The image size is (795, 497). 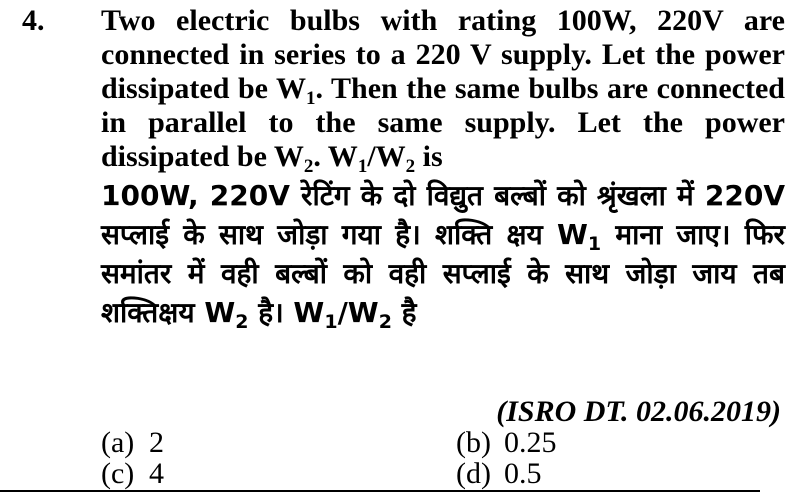 I want to click on exam-source: (ISRO DT. 02.06.2019), so click(x=638, y=411).